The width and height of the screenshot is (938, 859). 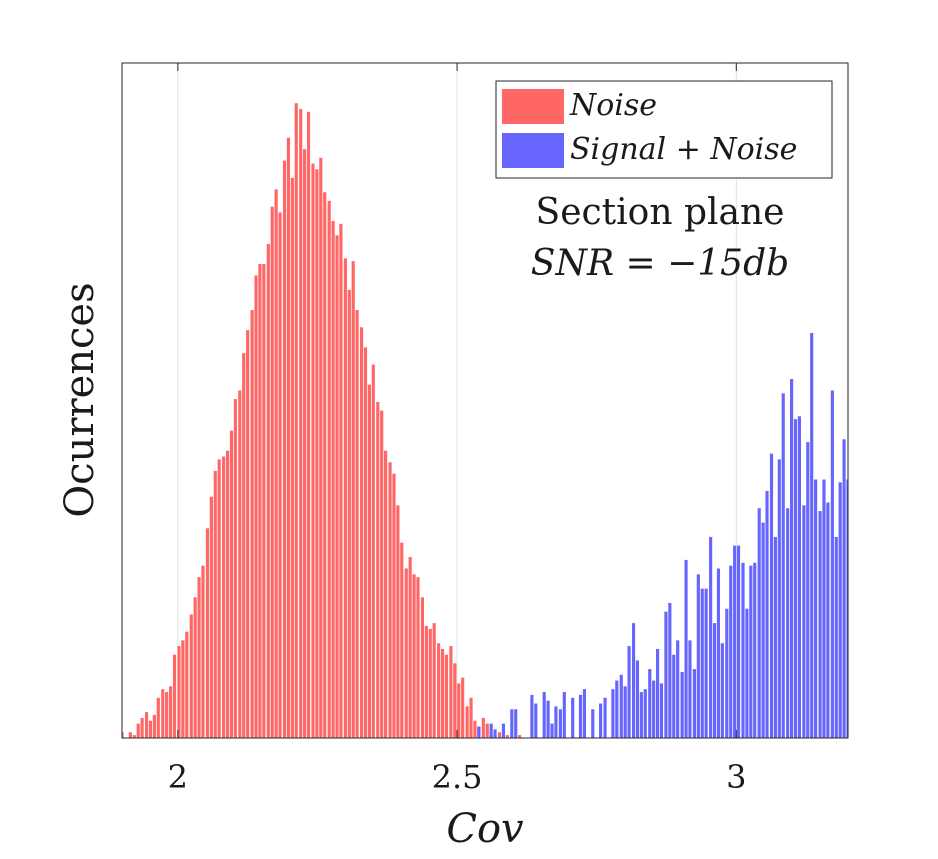 I want to click on legend-swatch-signal-noise, so click(x=533, y=150).